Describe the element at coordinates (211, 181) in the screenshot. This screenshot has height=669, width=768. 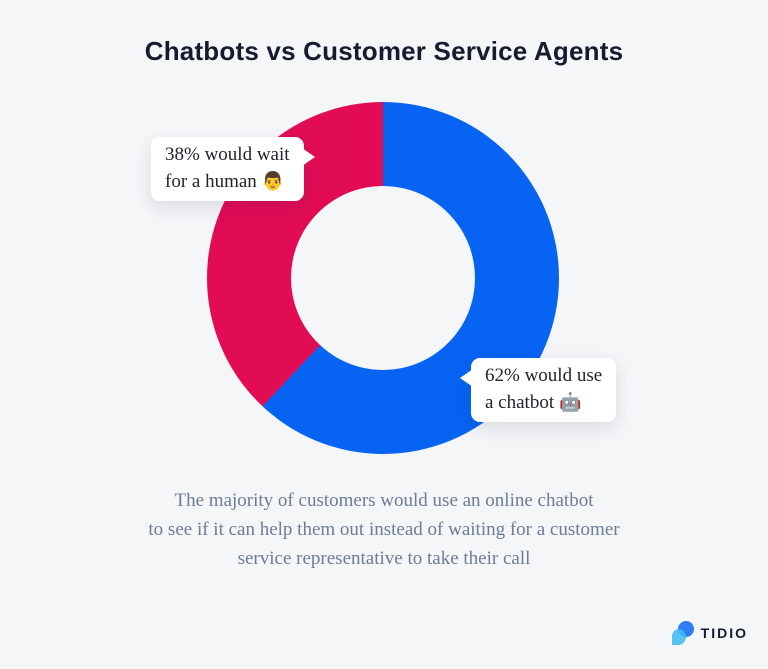
I see `callout-human-text2: for a human` at that location.